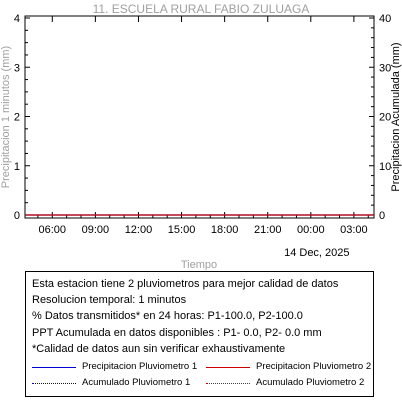 The image size is (402, 404). I want to click on x-tick-label: 18:00, so click(225, 230).